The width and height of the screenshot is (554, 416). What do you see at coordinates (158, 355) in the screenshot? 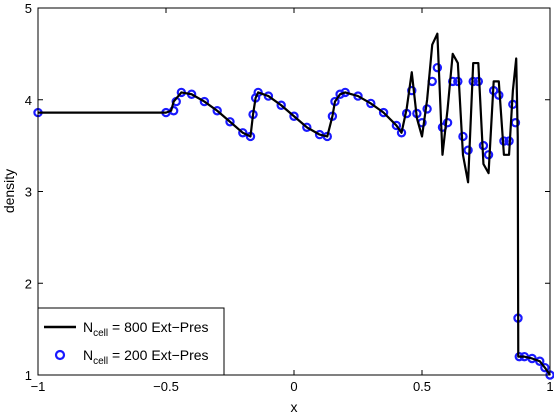
I see `legend-200-rest: = 200 Ext−Pres` at bounding box center [158, 355].